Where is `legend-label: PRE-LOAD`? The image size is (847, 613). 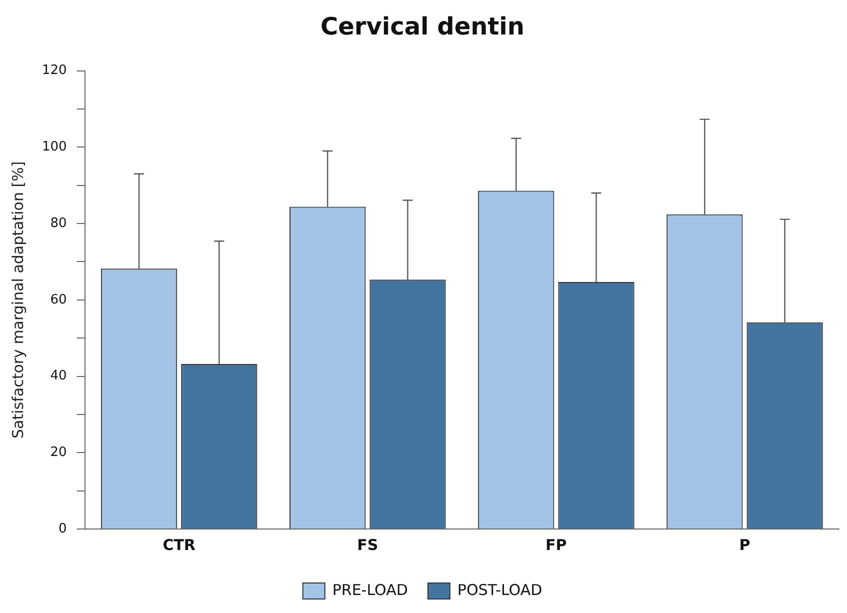 legend-label: PRE-LOAD is located at coordinates (370, 589).